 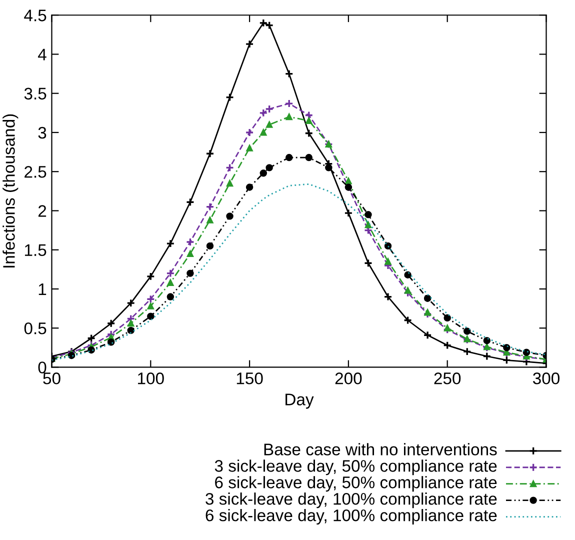 What do you see at coordinates (51, 378) in the screenshot?
I see `x-tick-label: 50` at bounding box center [51, 378].